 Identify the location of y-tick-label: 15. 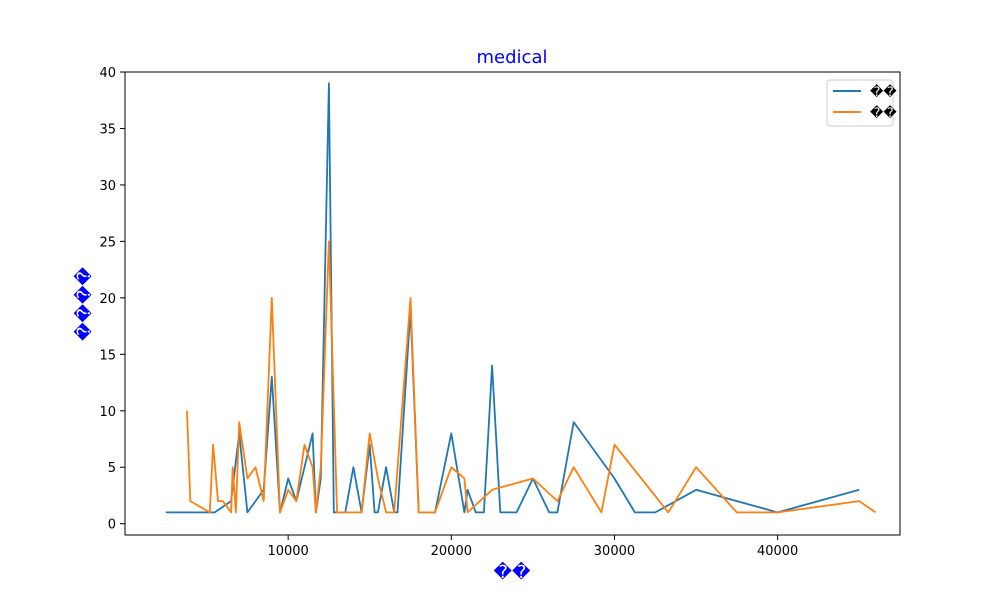
(107, 355).